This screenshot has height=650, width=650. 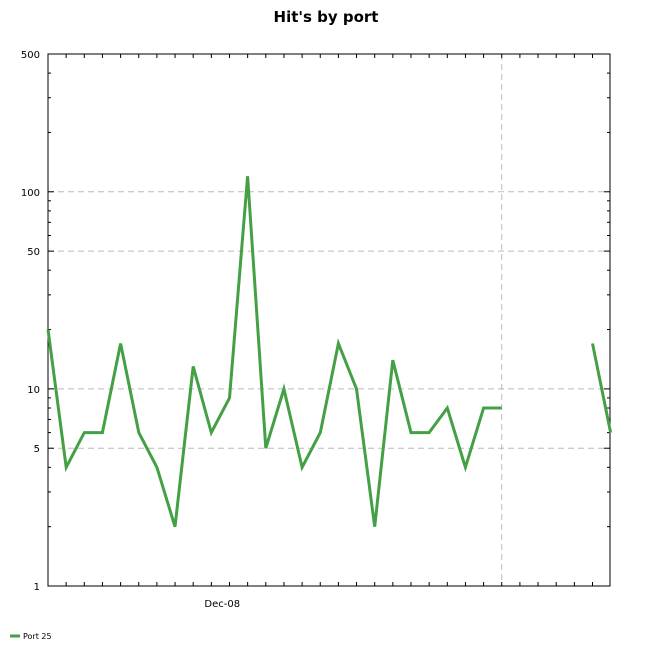 What do you see at coordinates (37, 636) in the screenshot?
I see `legend-label: Port 25` at bounding box center [37, 636].